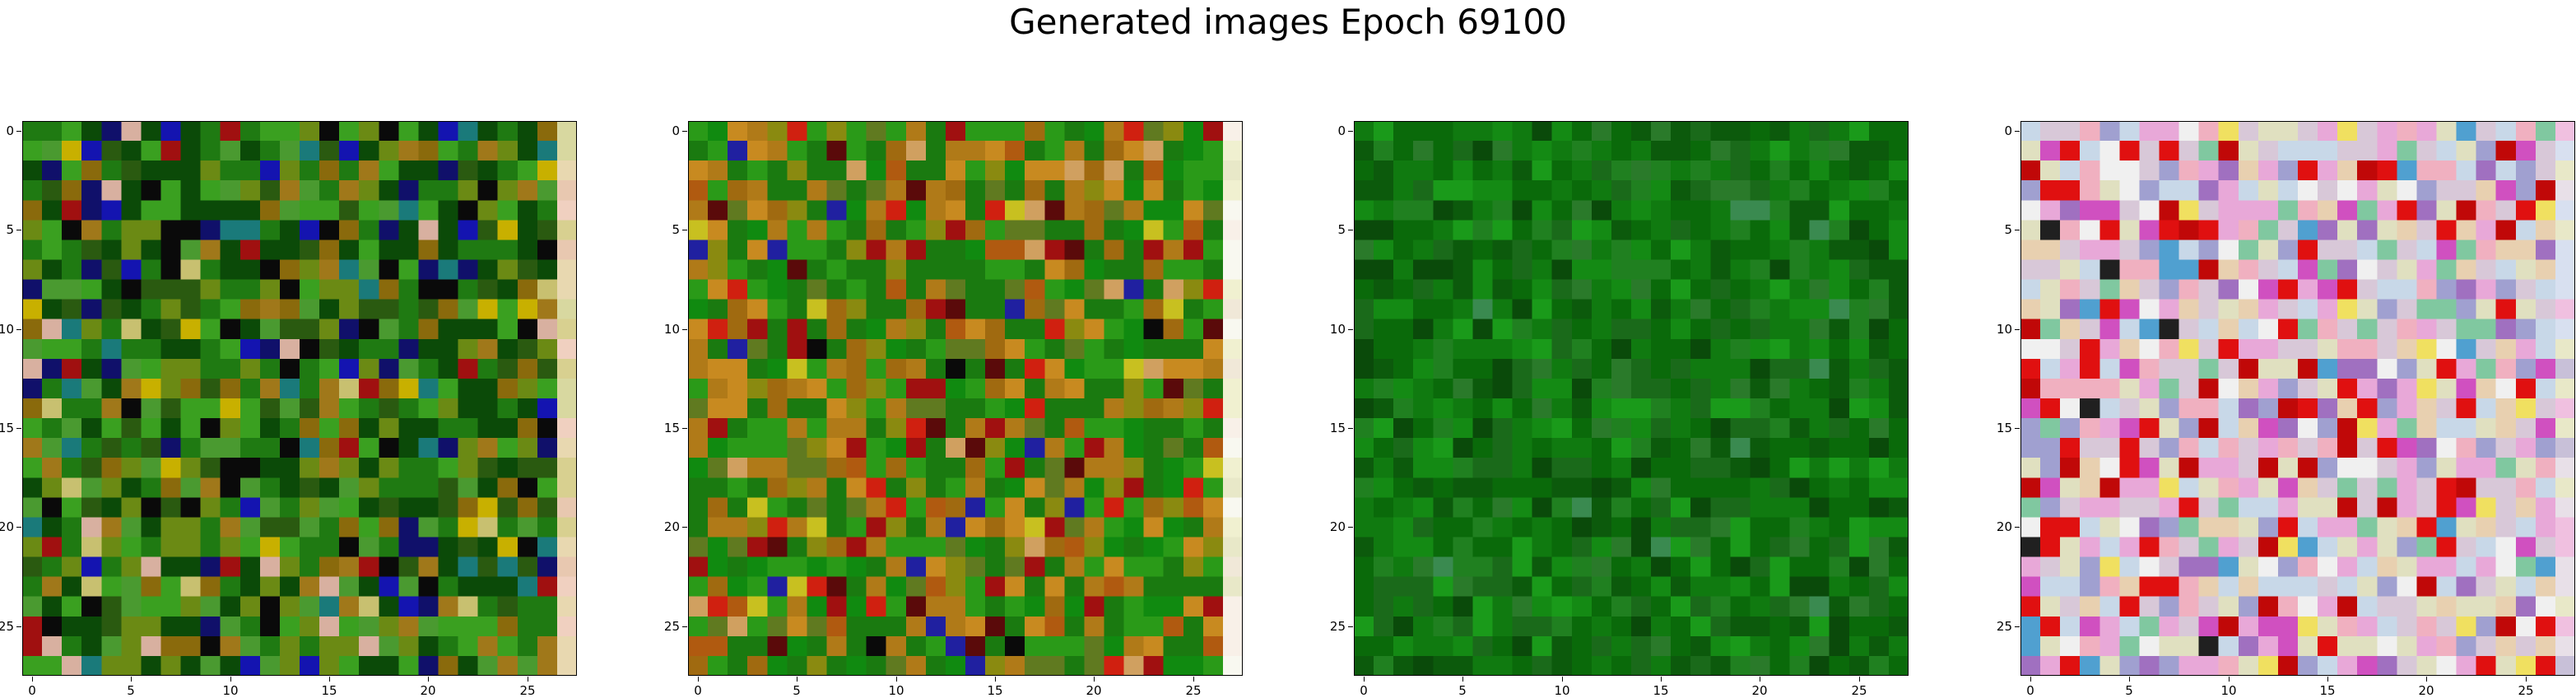 Image resolution: width=2576 pixels, height=698 pixels. I want to click on y-tick-label: 20, so click(7, 526).